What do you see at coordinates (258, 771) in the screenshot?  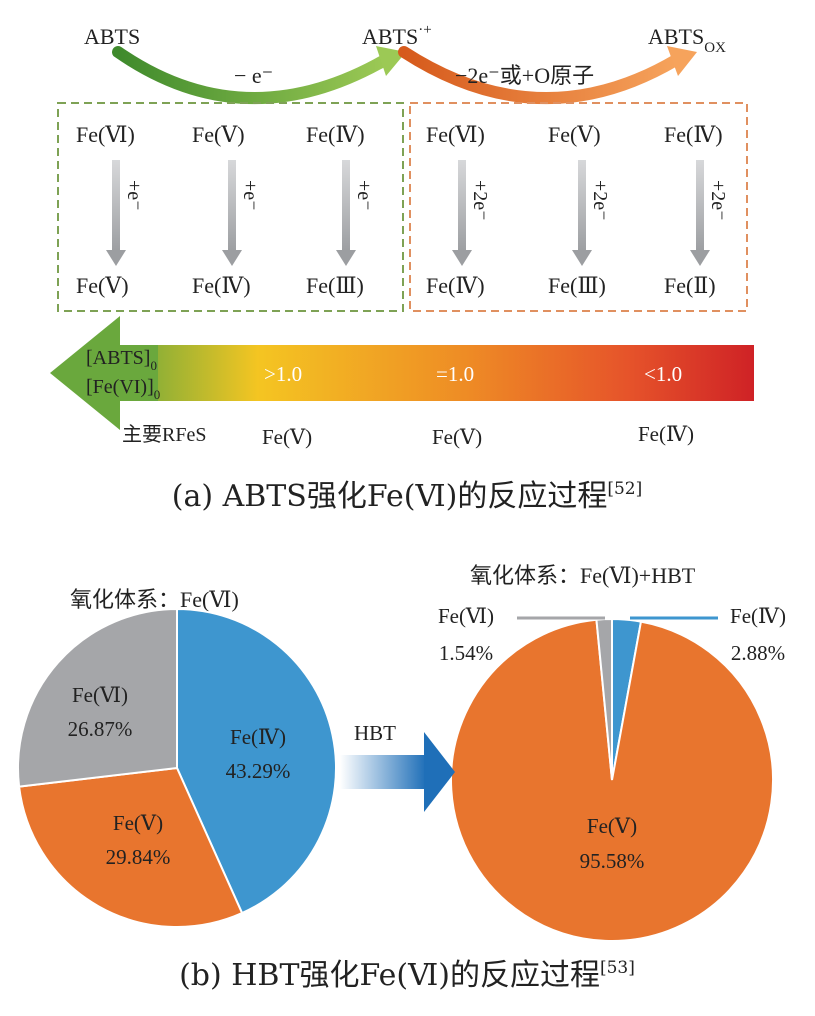 I see `left-pie-value-fe4: 43.29%` at bounding box center [258, 771].